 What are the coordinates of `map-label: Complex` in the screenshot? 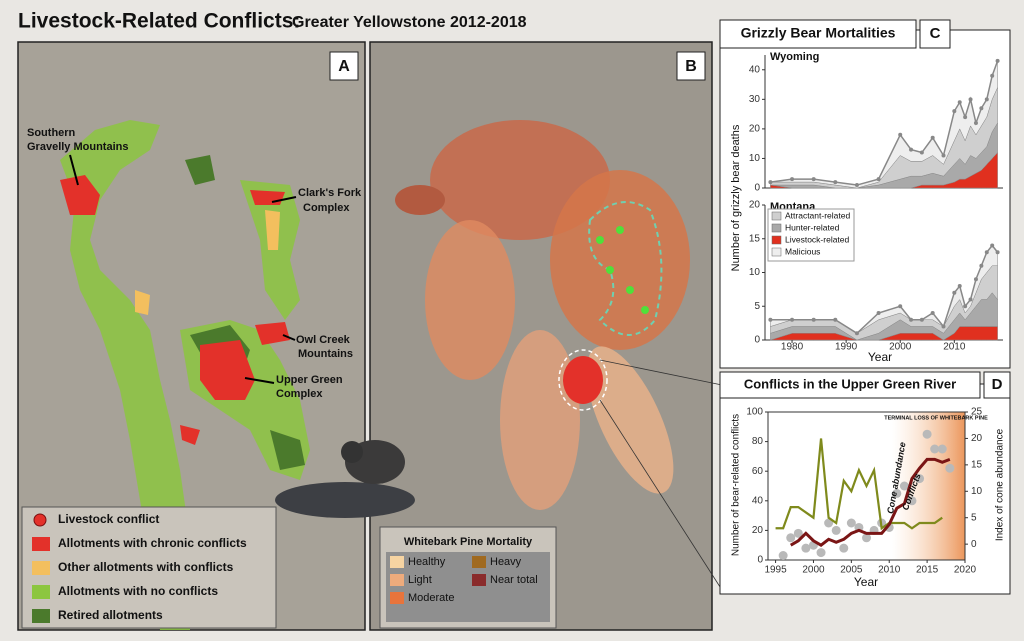 It's located at (326, 208).